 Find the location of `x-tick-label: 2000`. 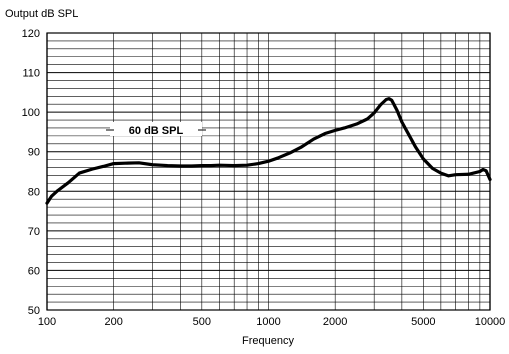

x-tick-label: 2000 is located at coordinates (335, 322).